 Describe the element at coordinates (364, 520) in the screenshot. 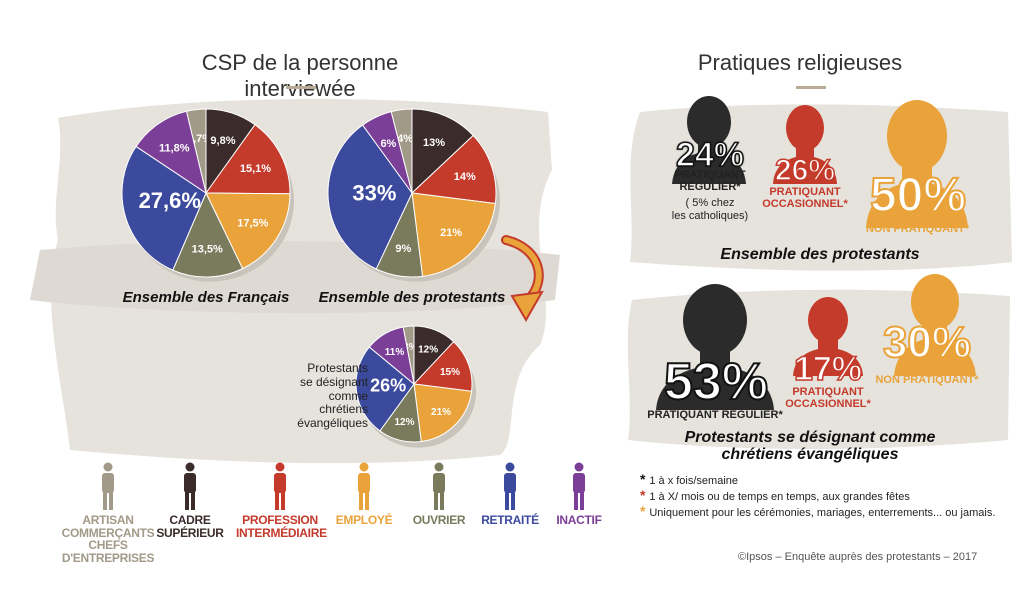

I see `legend-label: EMPLOYÉ` at that location.